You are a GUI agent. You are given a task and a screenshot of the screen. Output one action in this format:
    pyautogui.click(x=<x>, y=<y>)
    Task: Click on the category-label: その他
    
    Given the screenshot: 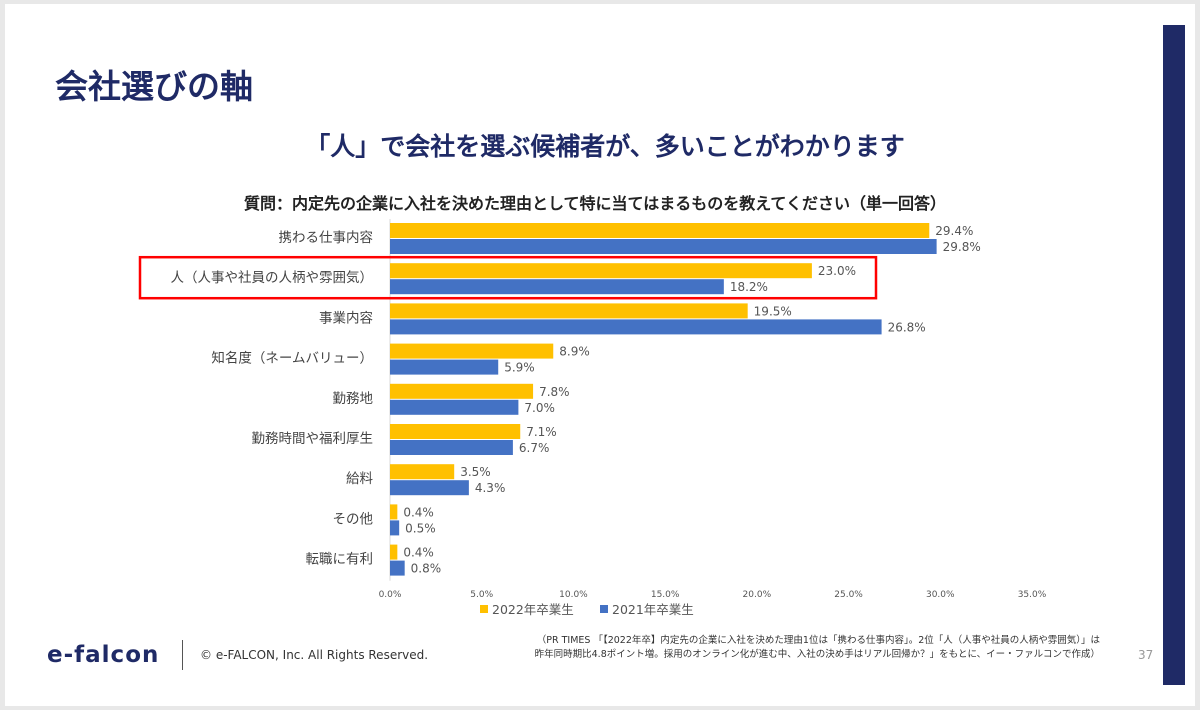 What is the action you would take?
    pyautogui.click(x=353, y=519)
    